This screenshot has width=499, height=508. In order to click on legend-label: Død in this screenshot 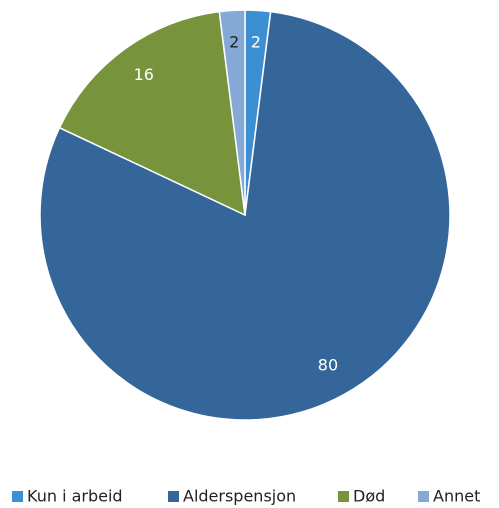, I will do `click(369, 496)`.